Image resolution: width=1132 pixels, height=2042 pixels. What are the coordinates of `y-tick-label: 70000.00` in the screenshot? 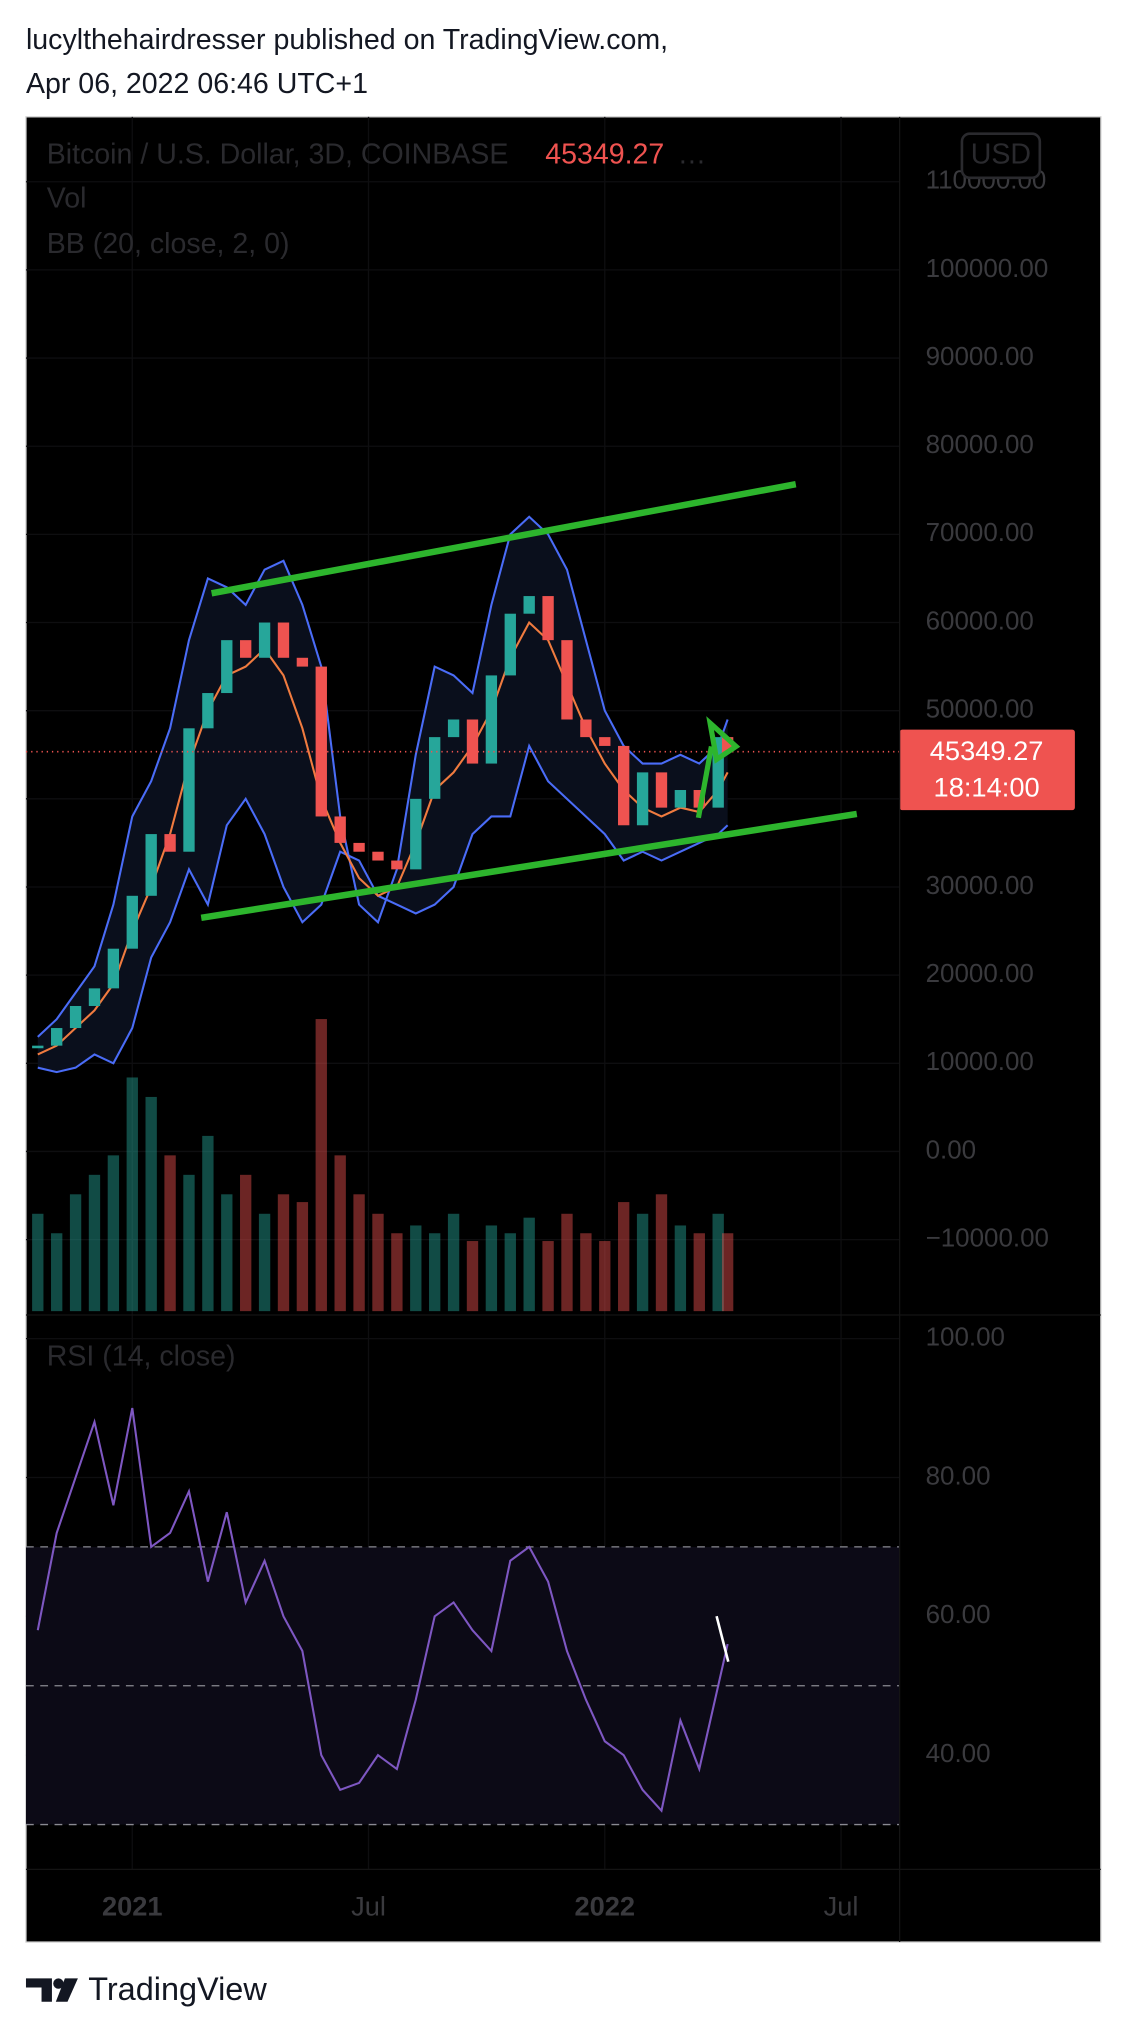 It's located at (980, 532).